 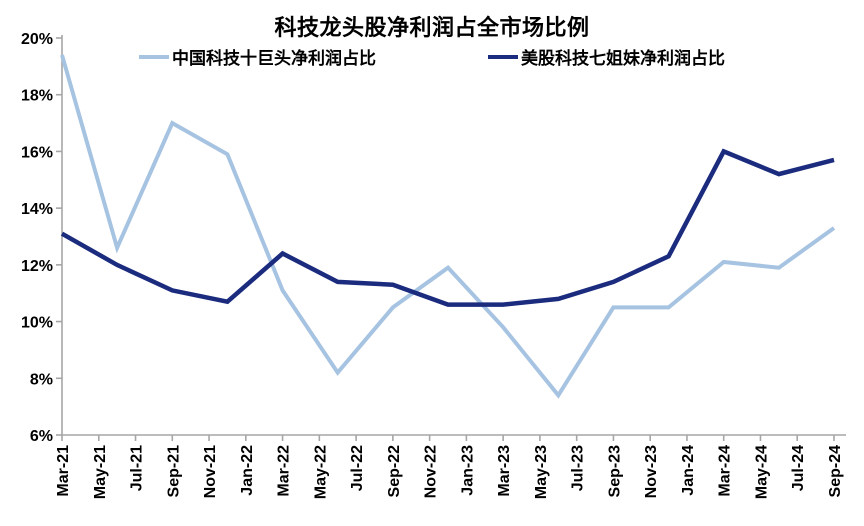 What do you see at coordinates (651, 471) in the screenshot?
I see `x-tick-label: Nov-23` at bounding box center [651, 471].